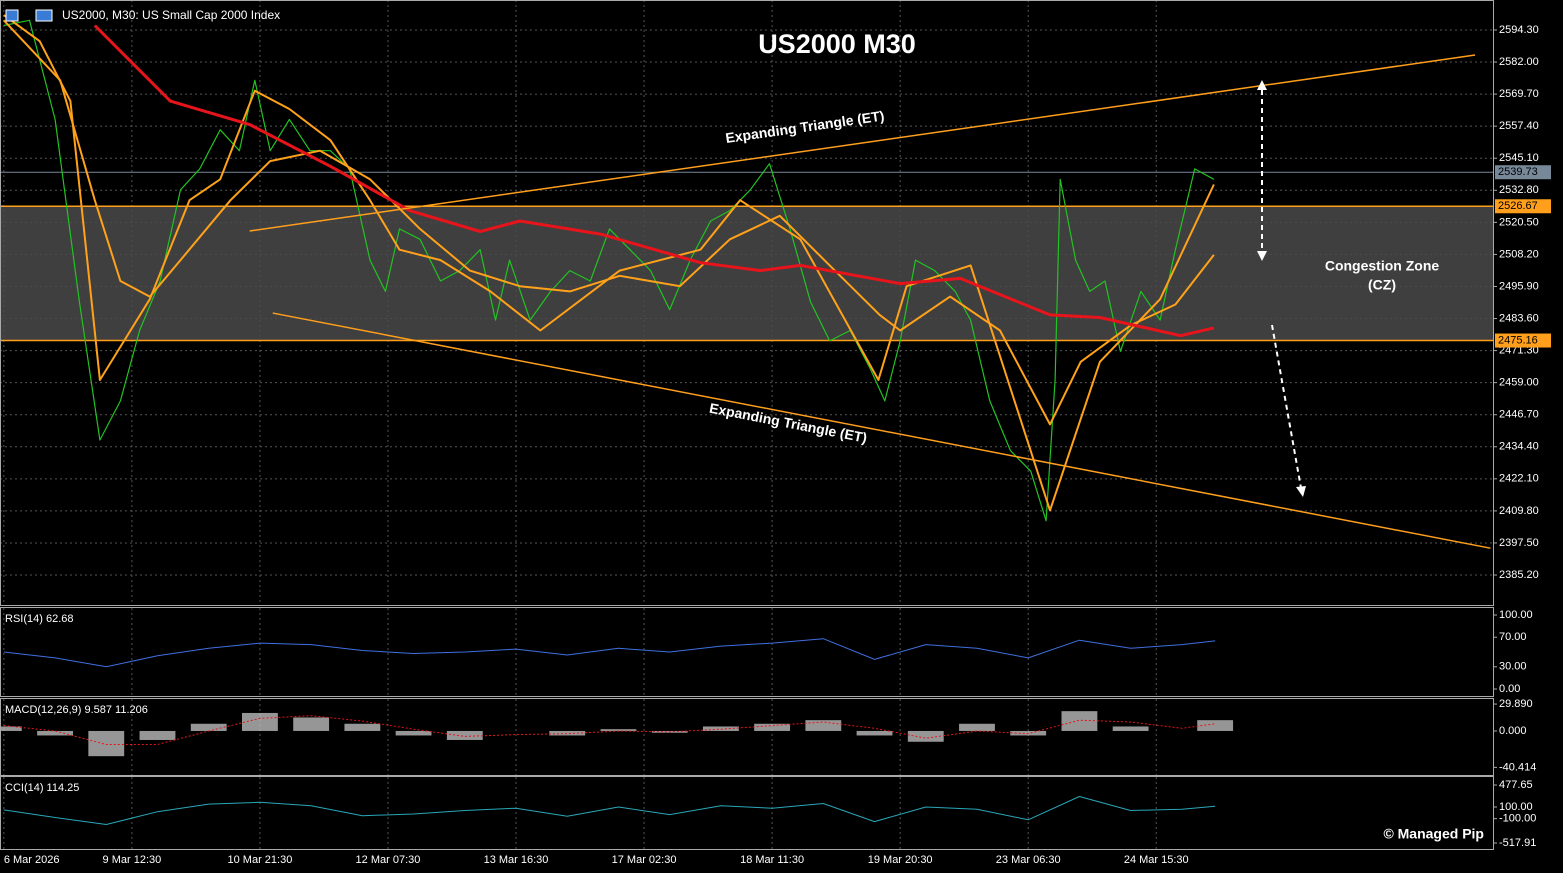 This screenshot has width=1563, height=873. What do you see at coordinates (1516, 785) in the screenshot?
I see `y-tick-label: 477.65` at bounding box center [1516, 785].